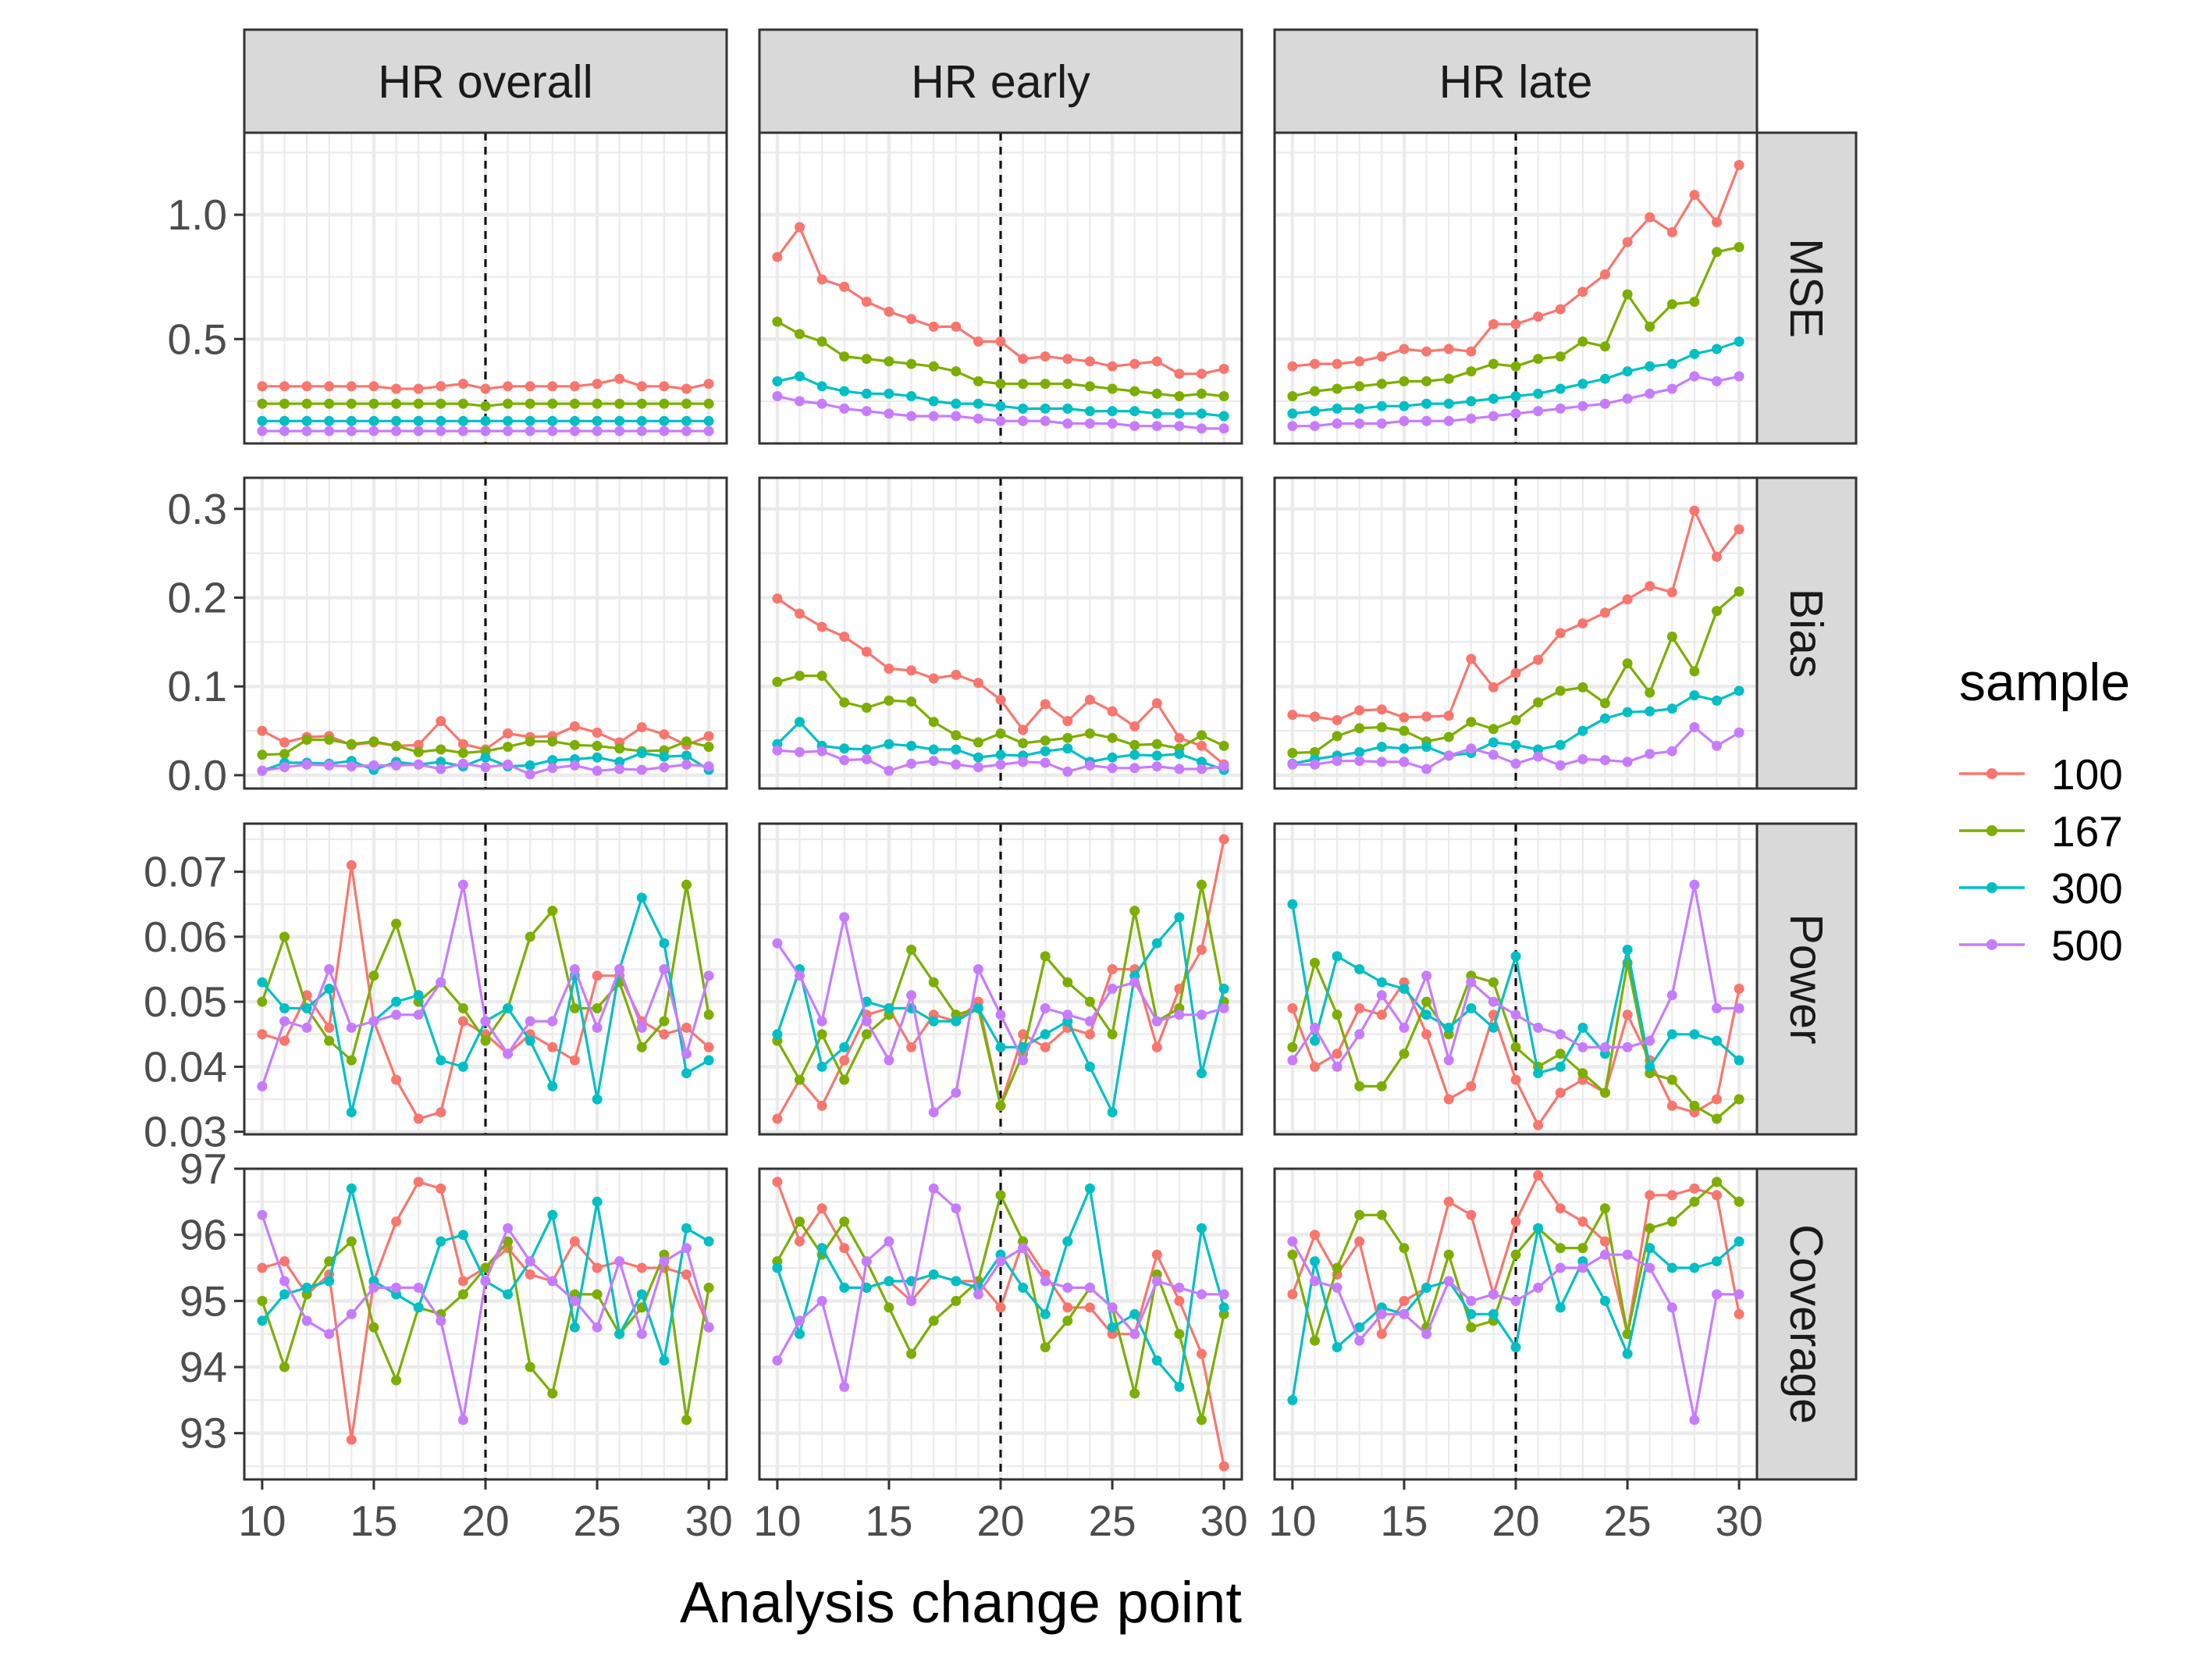  What do you see at coordinates (486, 288) in the screenshot?
I see `panel-mse-hr-overall` at bounding box center [486, 288].